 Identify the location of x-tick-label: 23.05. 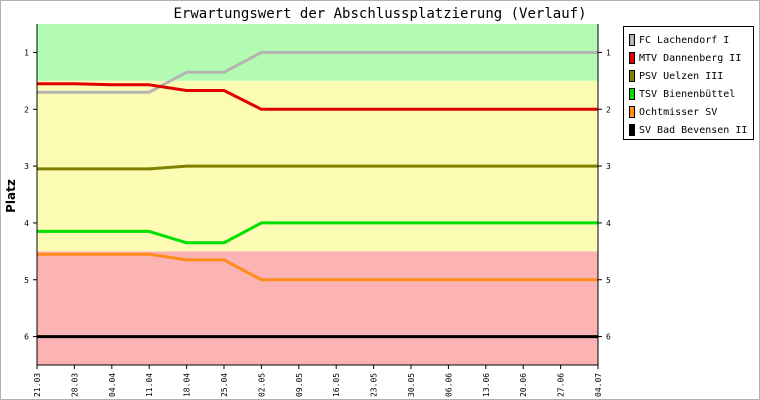
(374, 385).